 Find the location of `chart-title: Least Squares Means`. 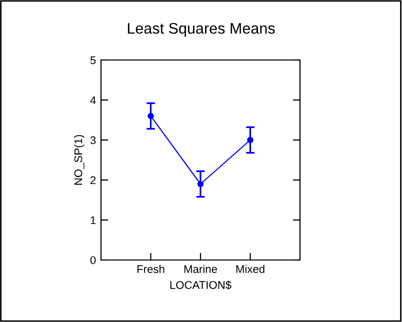

chart-title: Least Squares Means is located at coordinates (201, 29).